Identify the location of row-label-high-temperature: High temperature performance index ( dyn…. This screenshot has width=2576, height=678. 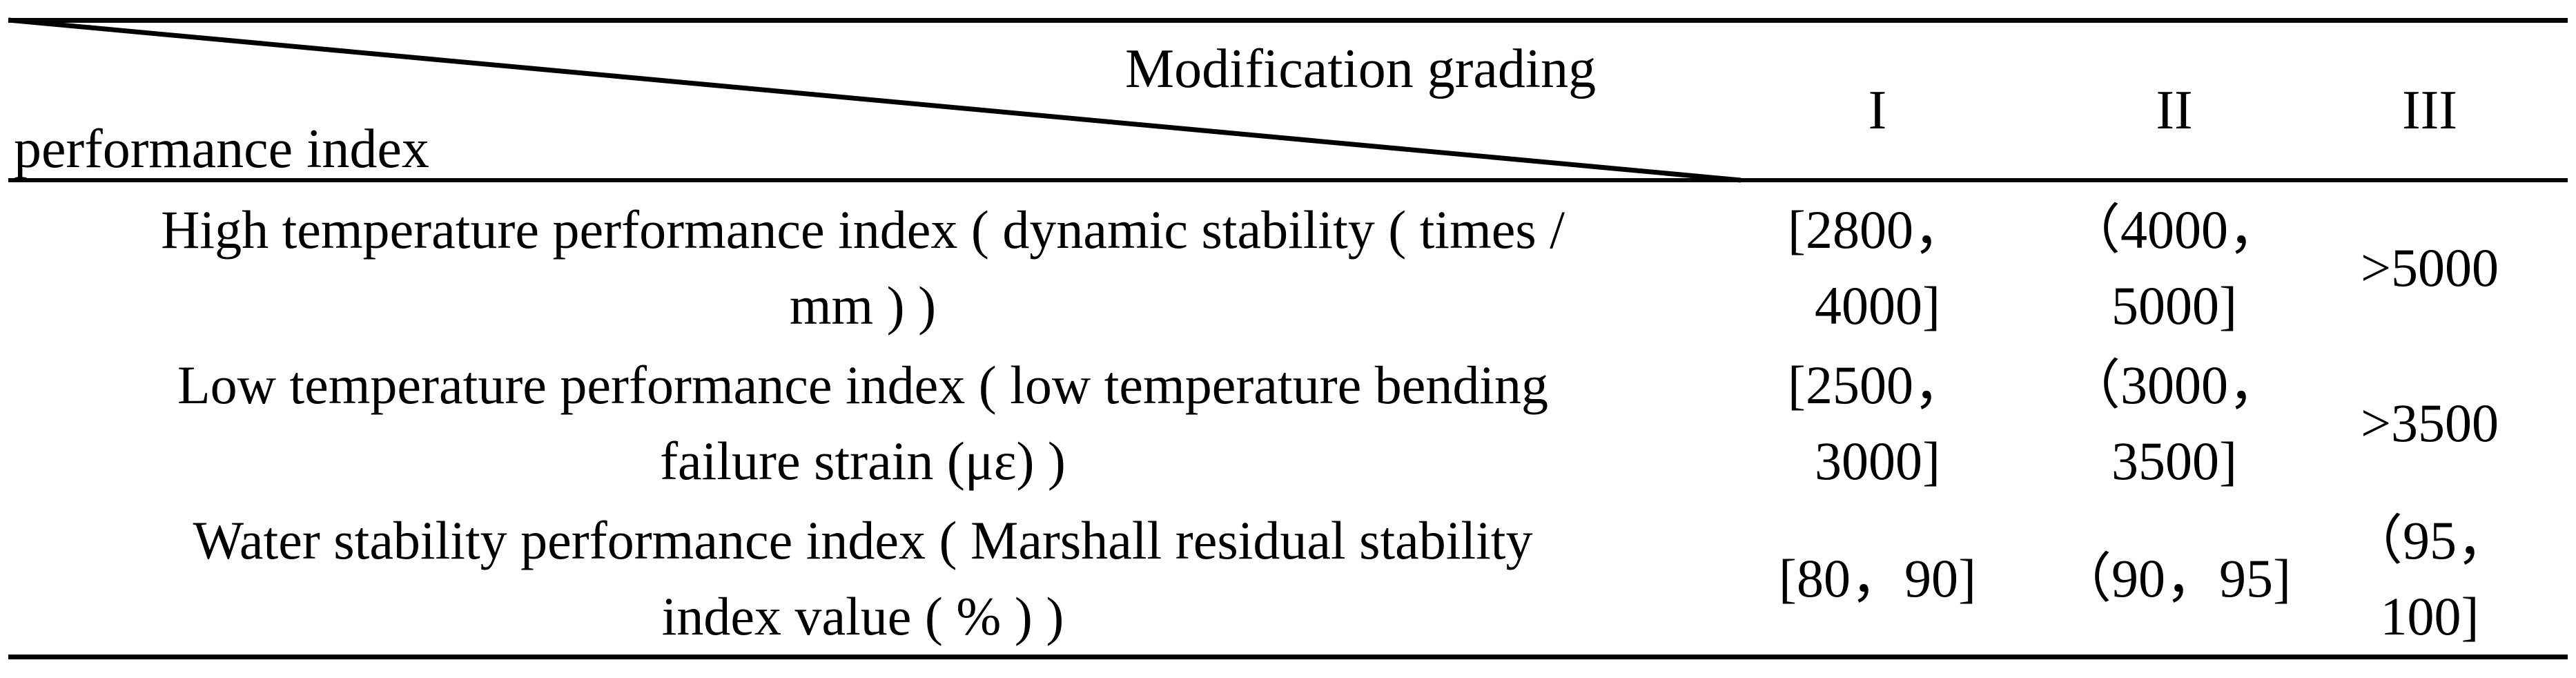
(863, 268).